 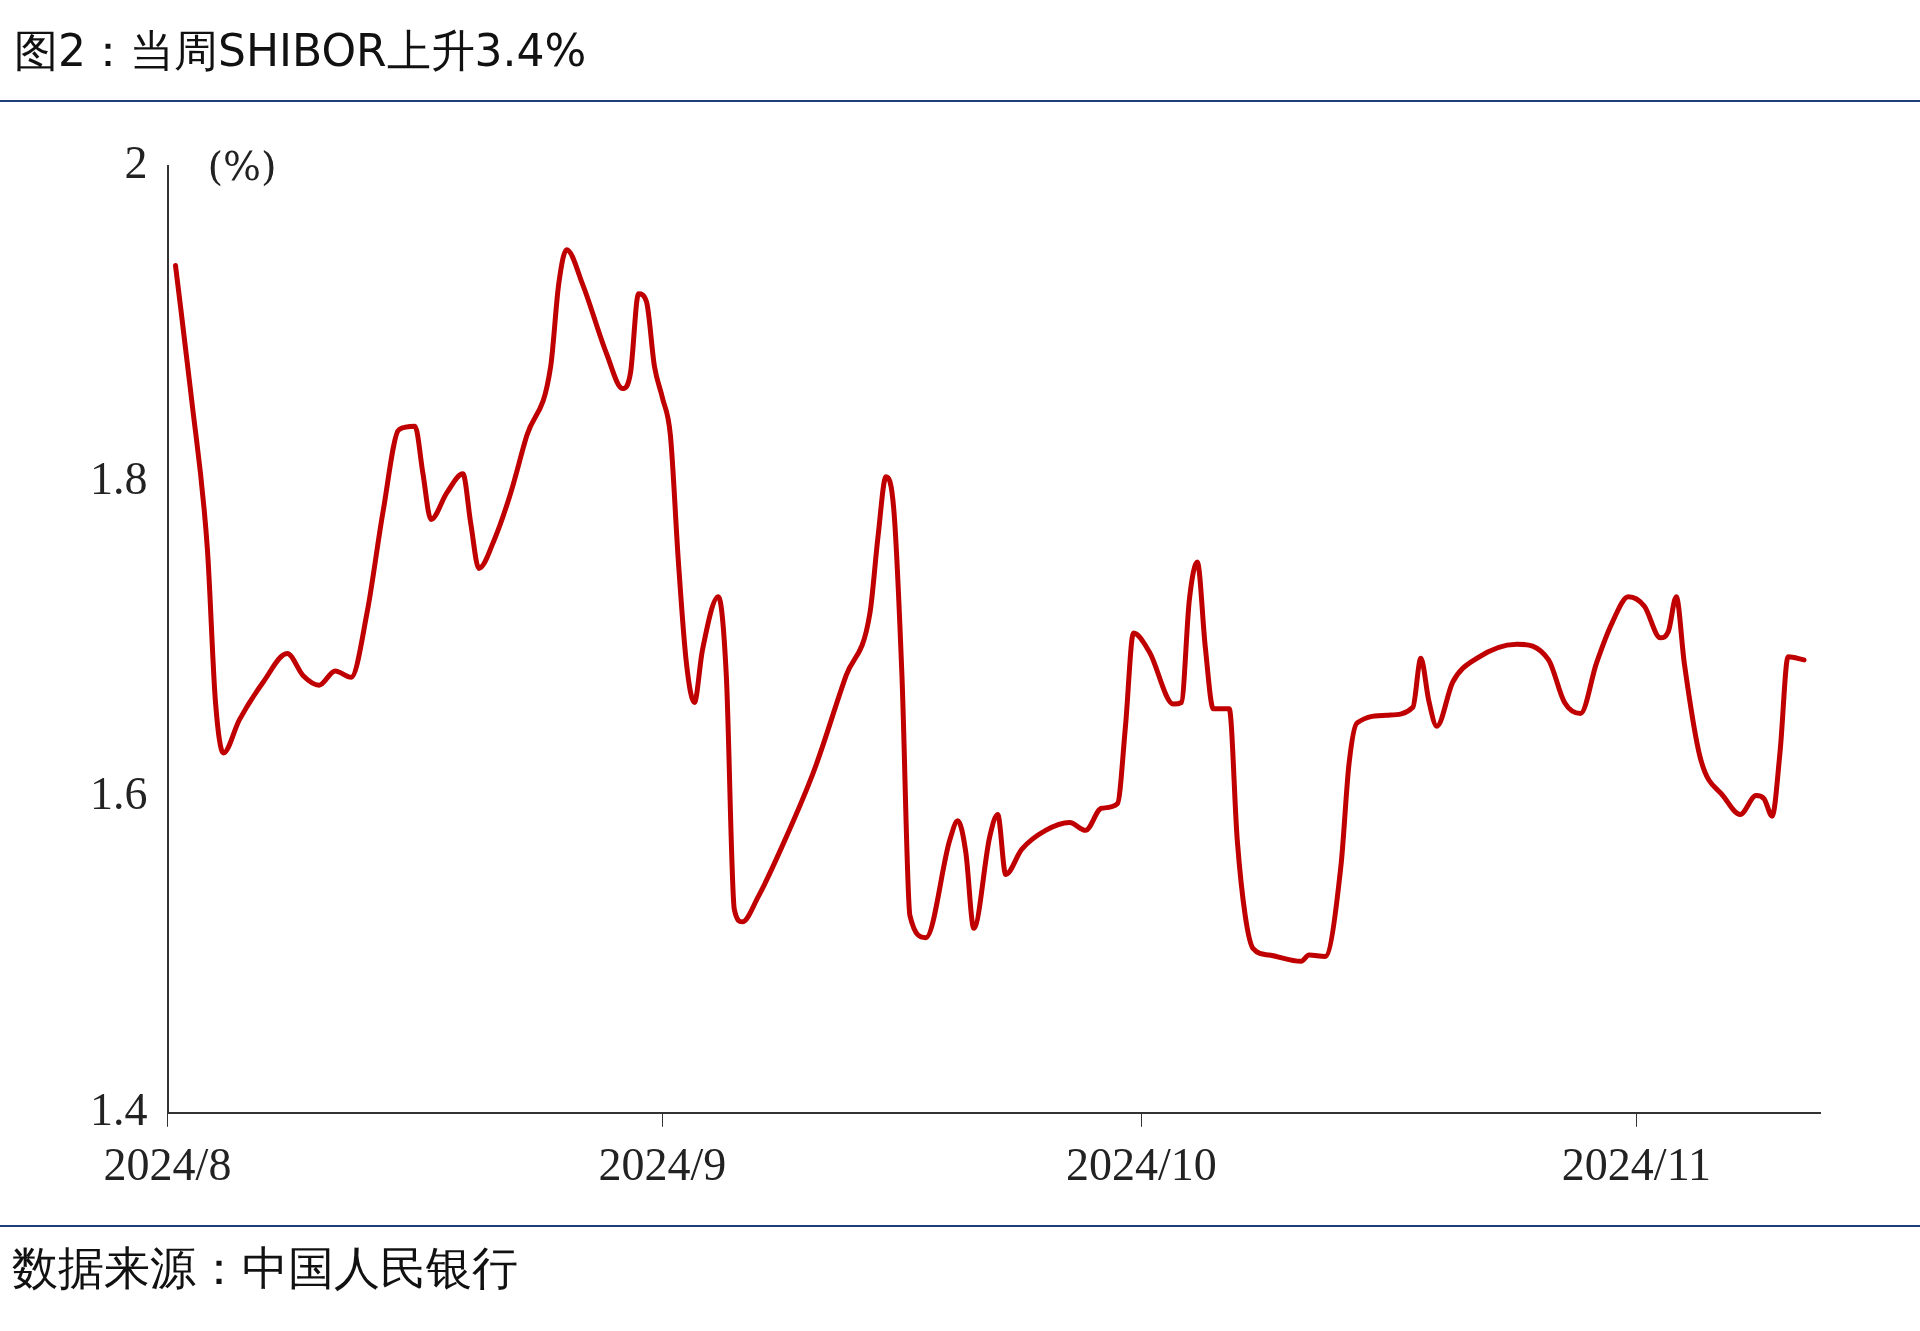 I want to click on y-tick-label: 2, so click(x=136, y=163).